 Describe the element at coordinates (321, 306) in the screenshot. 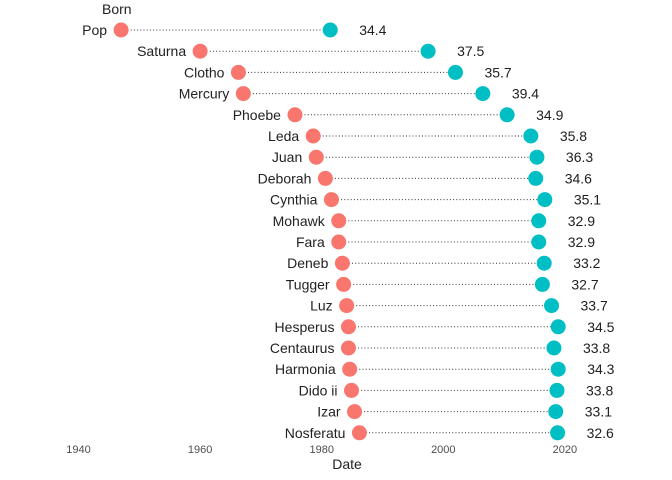

I see `row-name-label: Luz` at that location.